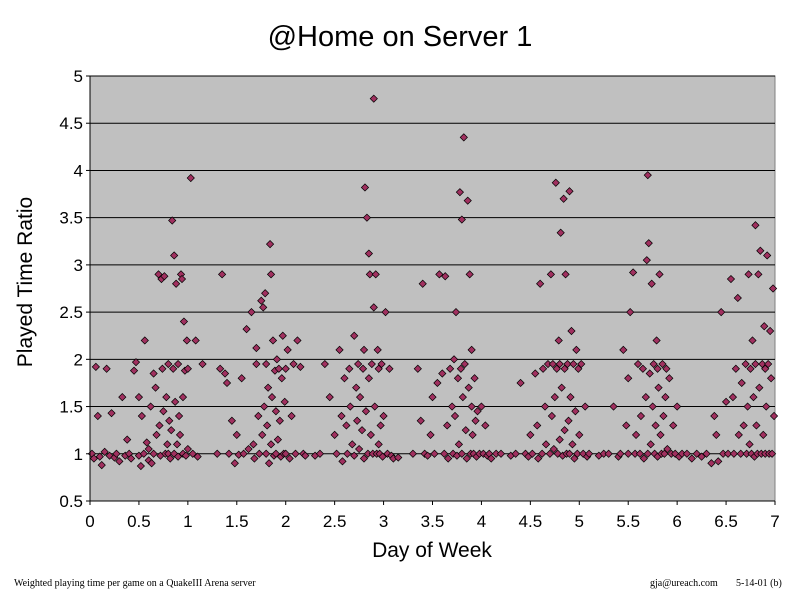 The image size is (800, 600). What do you see at coordinates (237, 521) in the screenshot?
I see `x-tick-label: 1.5` at bounding box center [237, 521].